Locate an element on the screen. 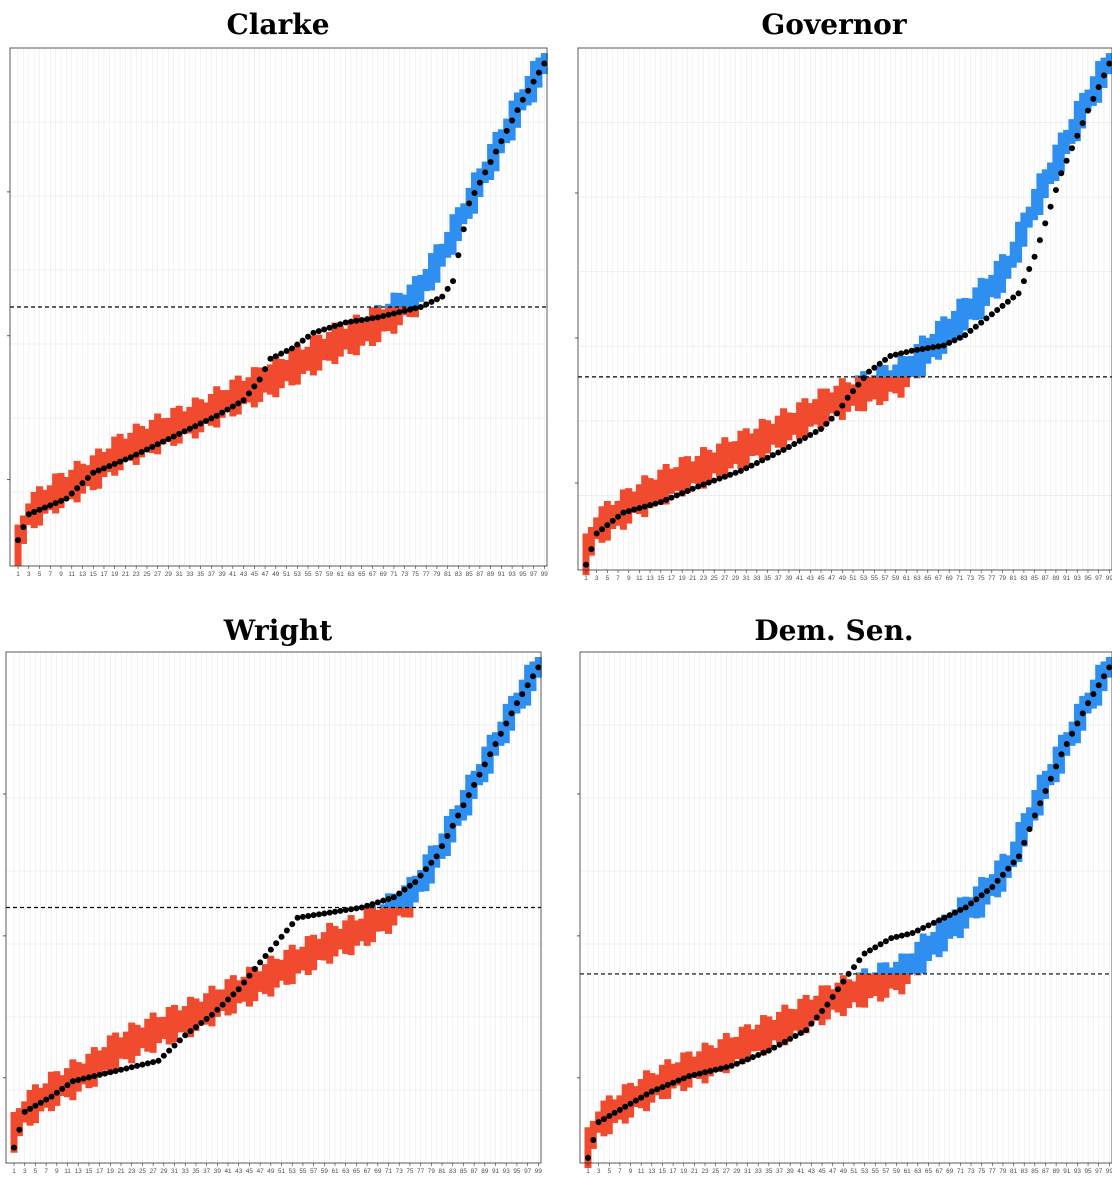  x-tick-label: 95 is located at coordinates (523, 574).